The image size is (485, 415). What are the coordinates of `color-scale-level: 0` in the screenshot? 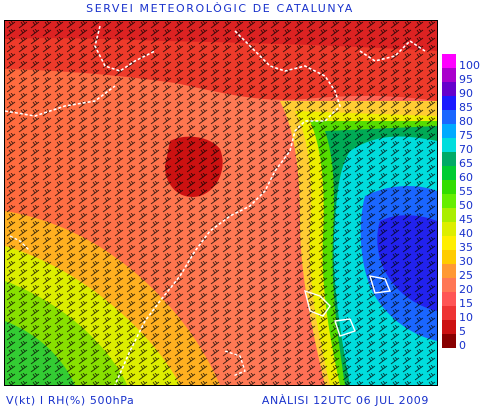 It's located at (462, 345).